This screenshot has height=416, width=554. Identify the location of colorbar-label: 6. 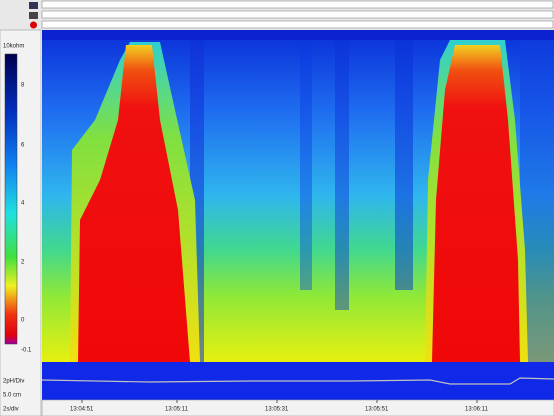
(23, 146).